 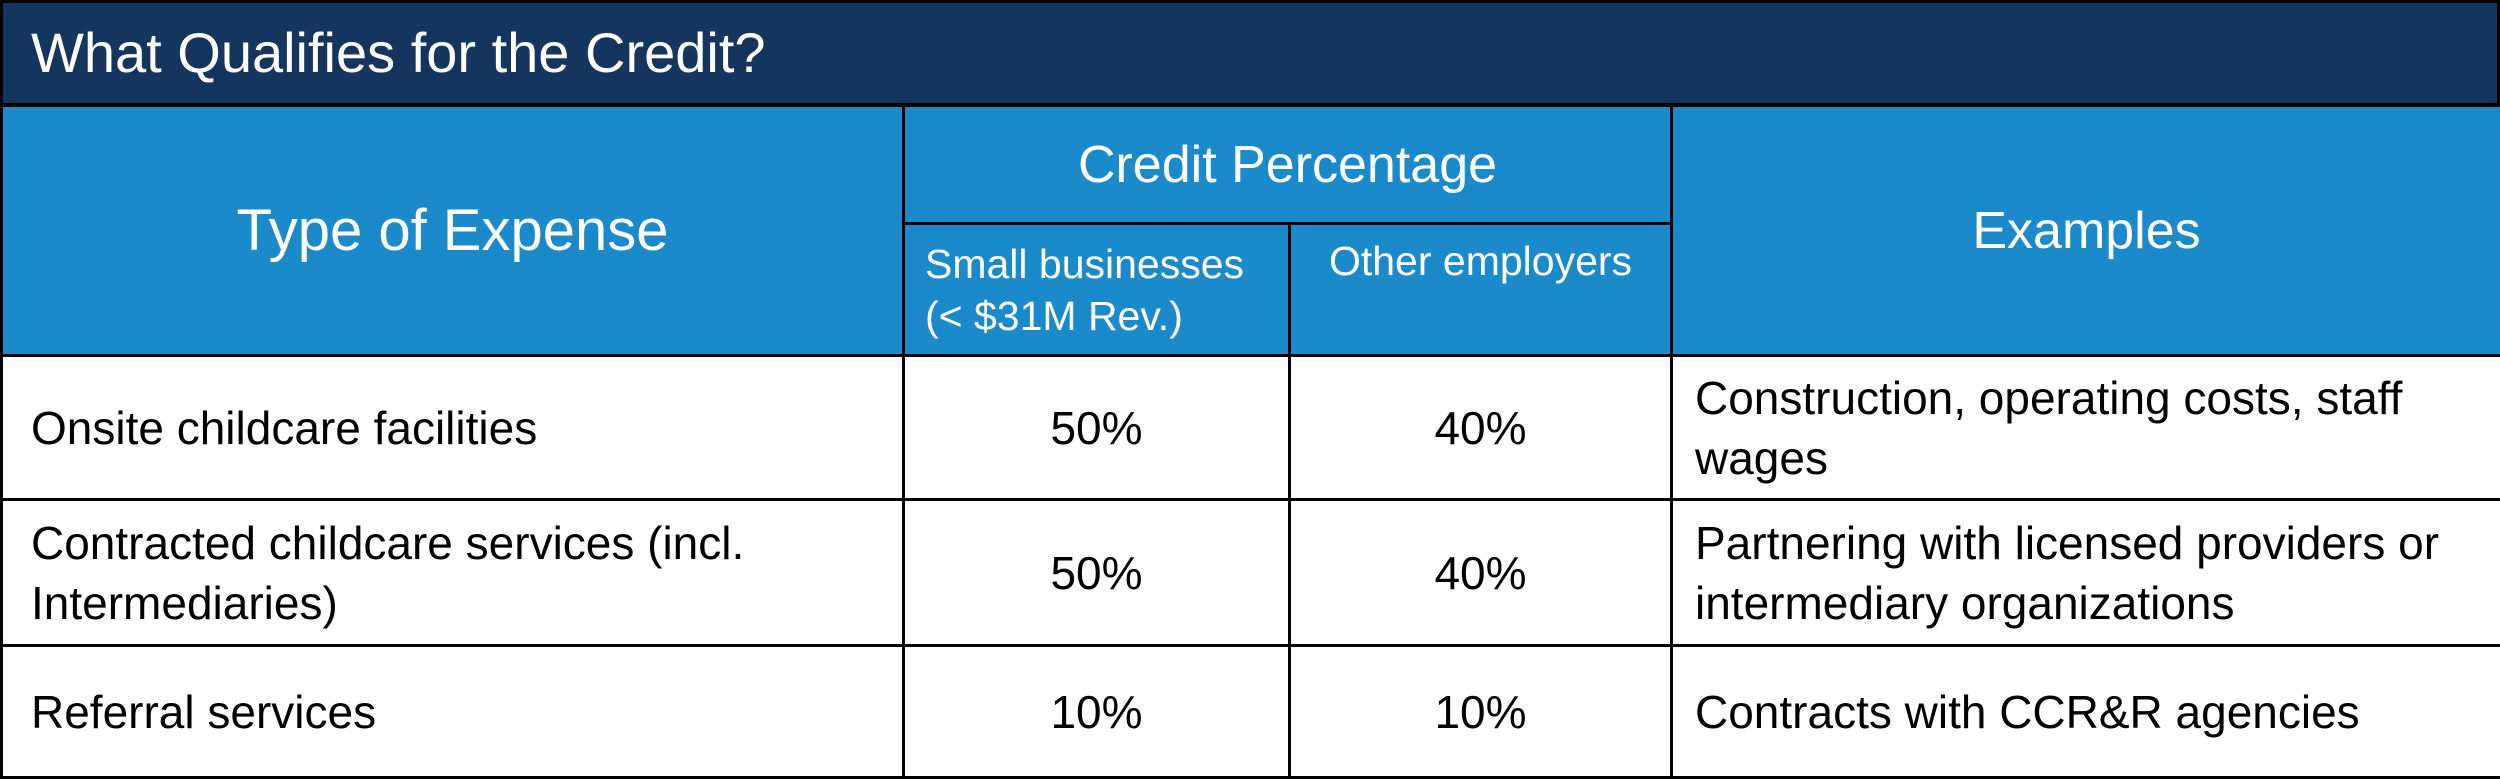 What do you see at coordinates (1288, 165) in the screenshot?
I see `header-credit-percentage: Credit Percentage` at bounding box center [1288, 165].